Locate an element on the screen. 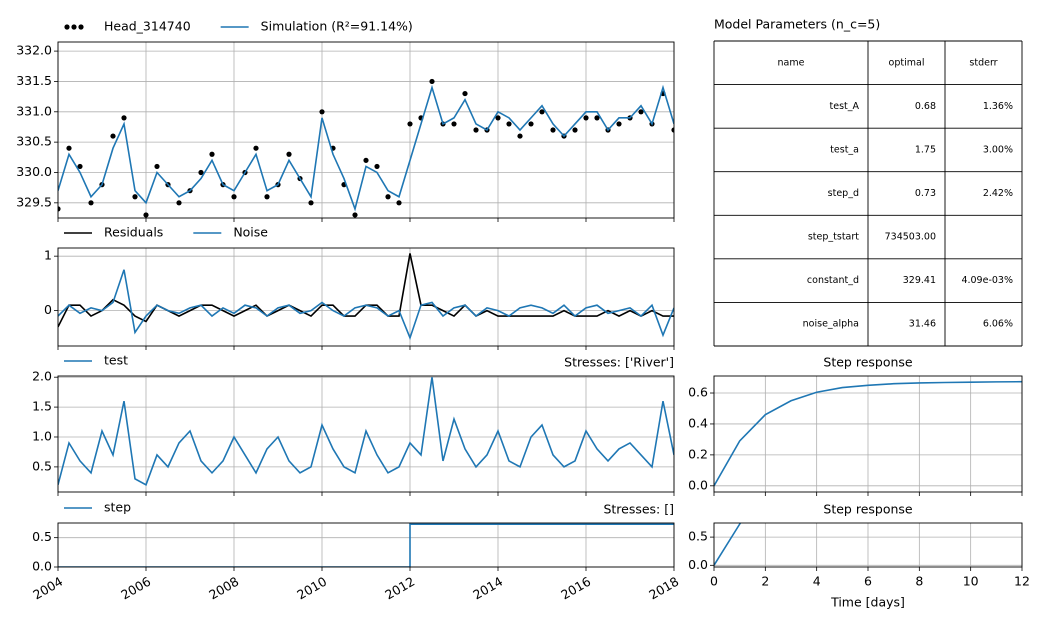 Image resolution: width=1040 pixels, height=620 pixels. table-cell: 329.41 is located at coordinates (919, 280).